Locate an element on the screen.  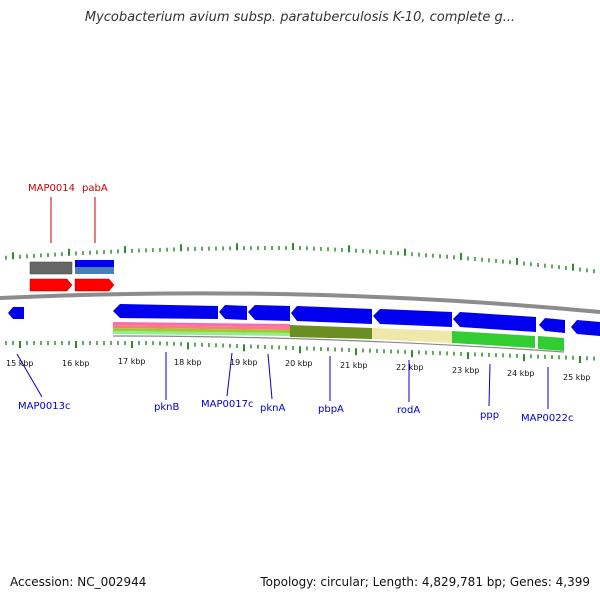
reverse-gene-ppp is located at coordinates (494, 322).